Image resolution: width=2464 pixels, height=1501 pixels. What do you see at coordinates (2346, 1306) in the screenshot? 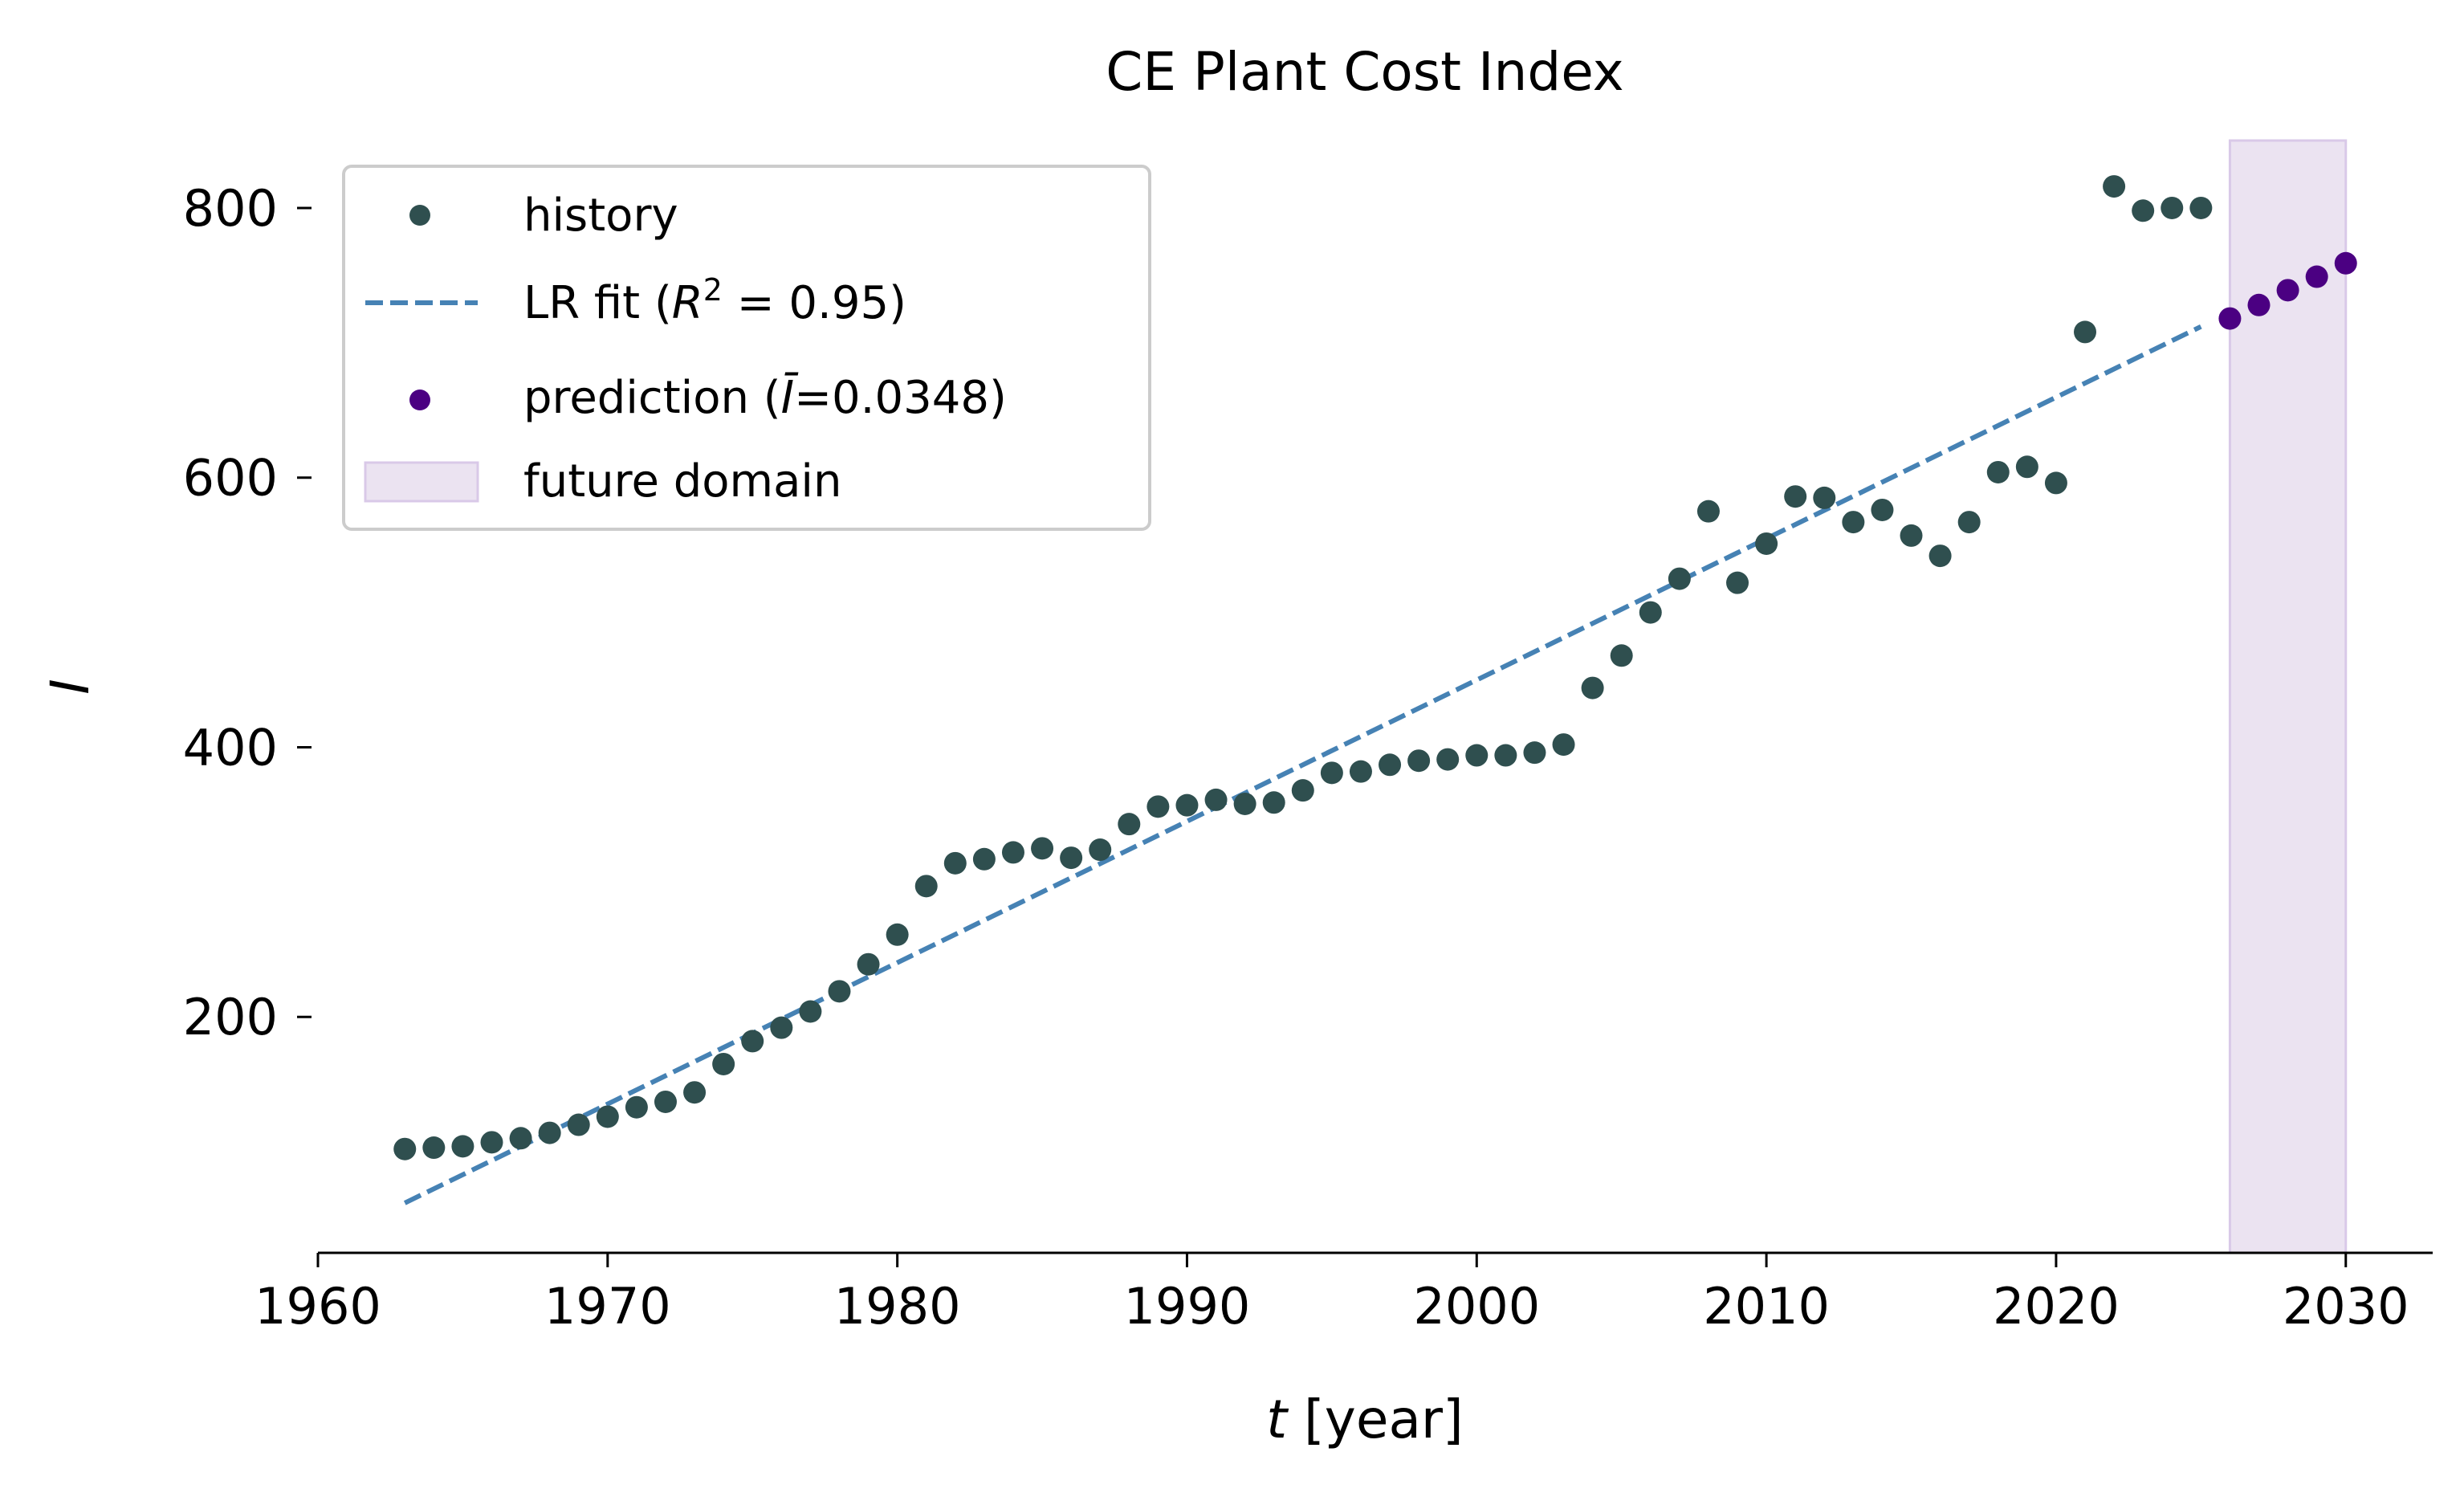
I see `x-tick-label: 2030` at bounding box center [2346, 1306].